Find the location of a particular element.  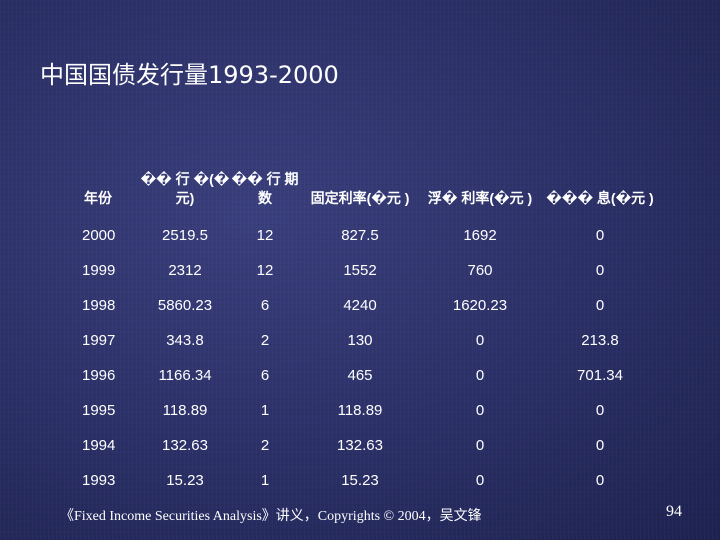

cell-issue-amount: 2312 is located at coordinates (185, 270).